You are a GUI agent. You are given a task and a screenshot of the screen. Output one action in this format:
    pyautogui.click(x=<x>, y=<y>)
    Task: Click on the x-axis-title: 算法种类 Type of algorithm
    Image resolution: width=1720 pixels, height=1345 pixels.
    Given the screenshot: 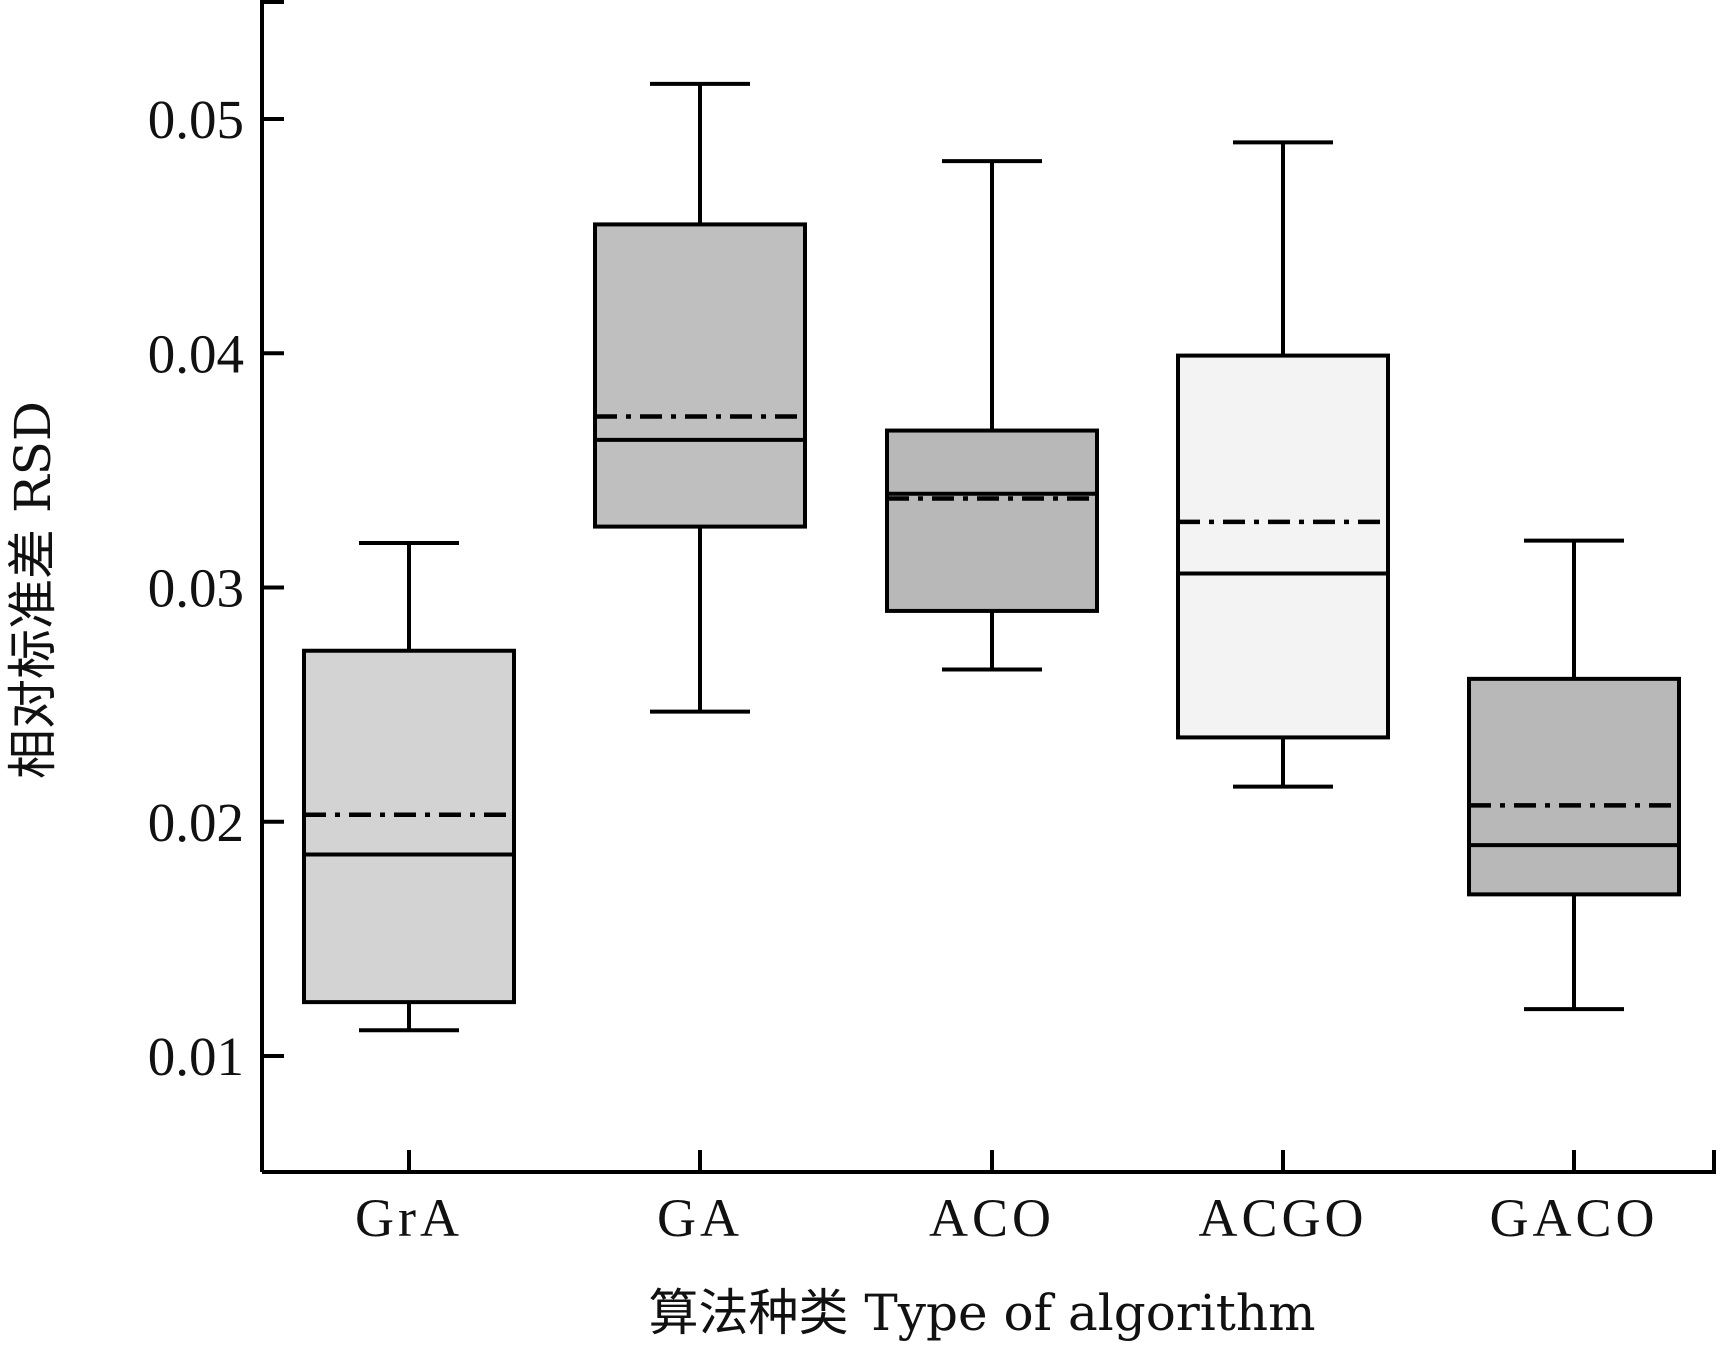 What is the action you would take?
    pyautogui.click(x=982, y=1313)
    